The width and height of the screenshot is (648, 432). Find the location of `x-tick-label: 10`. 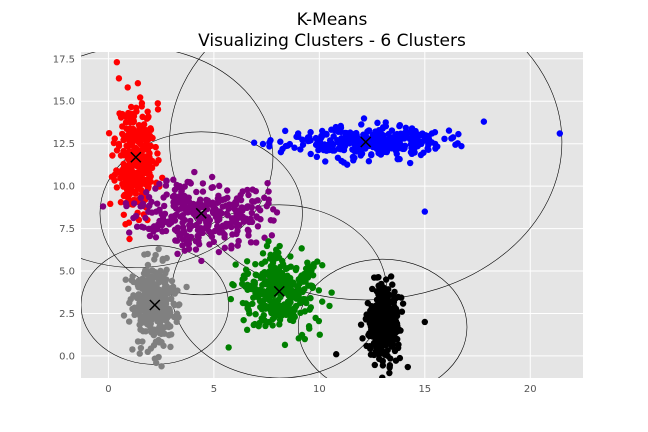

x-tick-label: 10 is located at coordinates (319, 389).